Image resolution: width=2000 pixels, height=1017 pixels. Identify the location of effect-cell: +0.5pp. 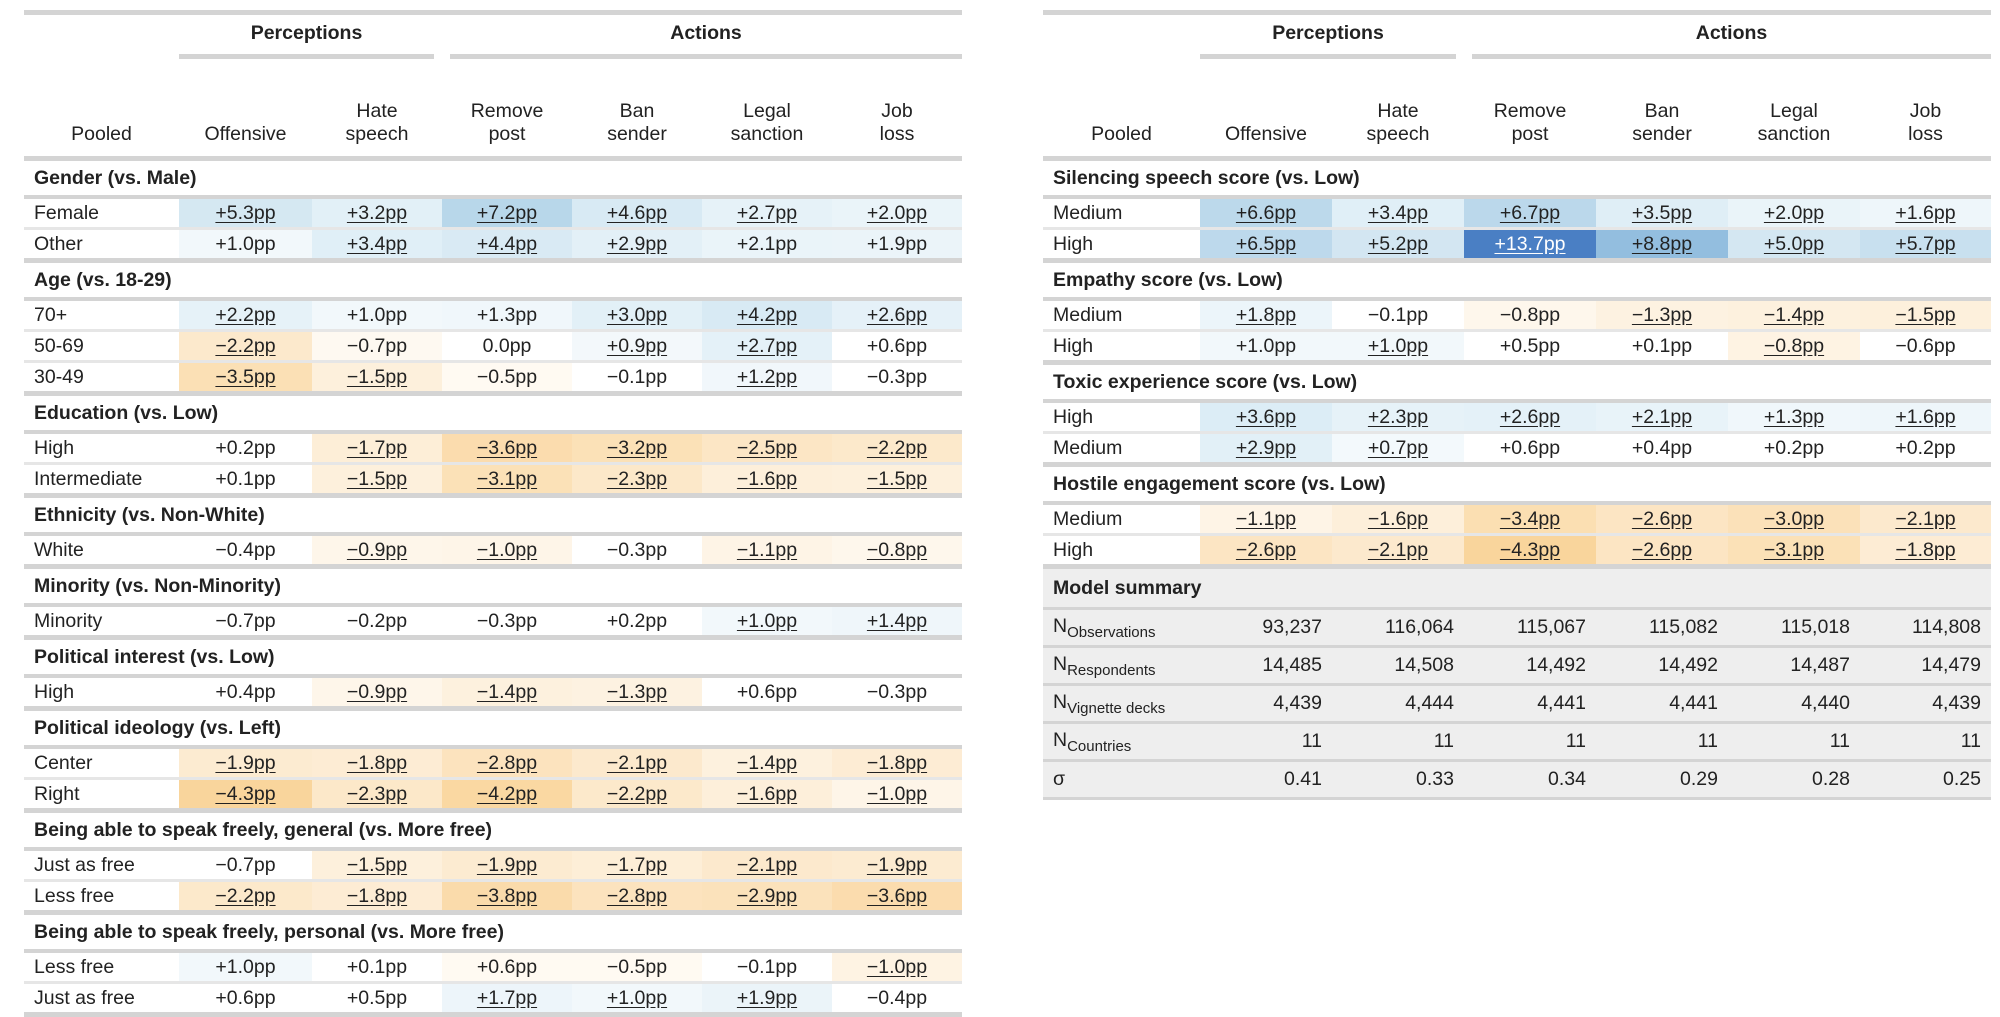
(1530, 347).